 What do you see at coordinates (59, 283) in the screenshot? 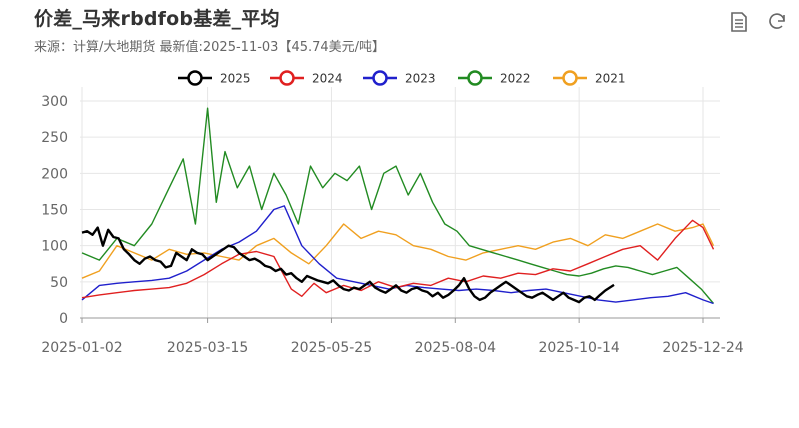
I see `y-tick-label: 50` at bounding box center [59, 283].